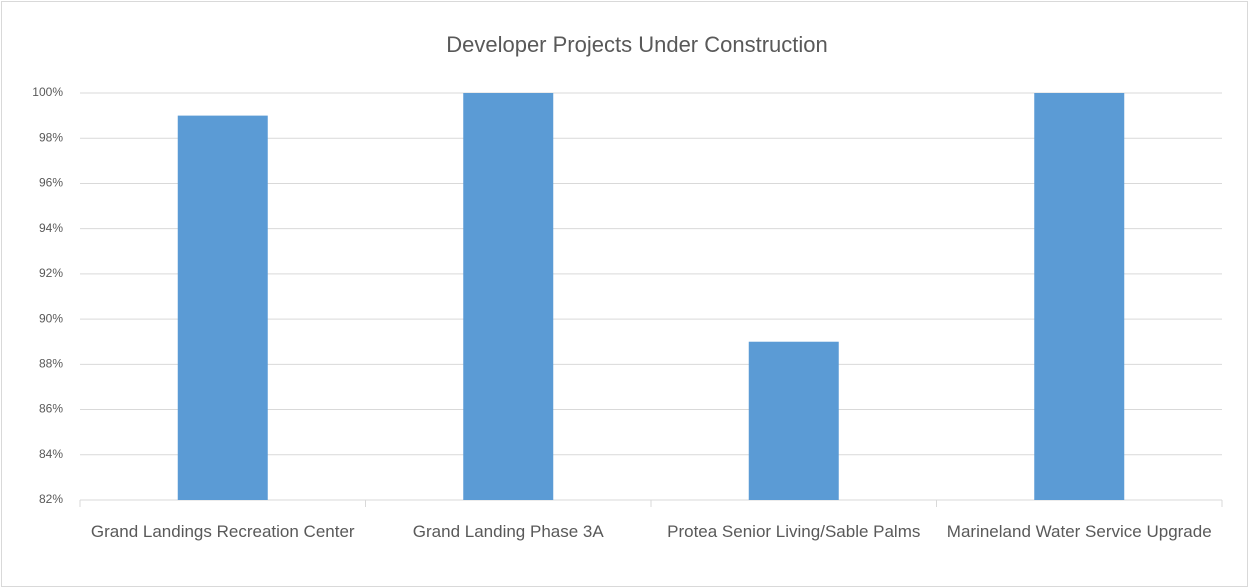 This screenshot has height=588, width=1249. Describe the element at coordinates (51, 409) in the screenshot. I see `y-tick-label: 86%` at that location.